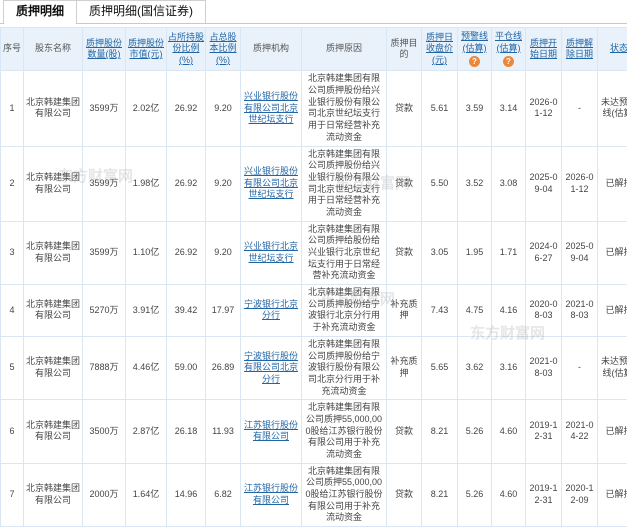 This screenshot has height=527, width=627. I want to click on cell-pct_held: 14.96, so click(186, 494).